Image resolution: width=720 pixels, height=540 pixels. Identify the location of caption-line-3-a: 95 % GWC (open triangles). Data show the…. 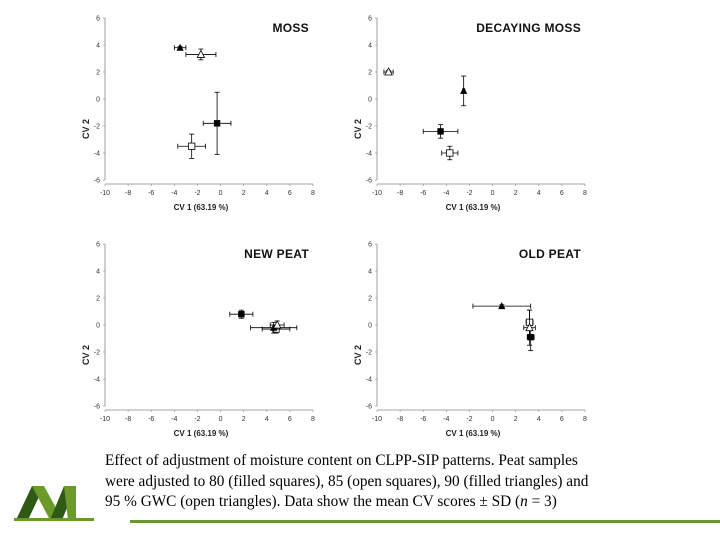
(292, 501).